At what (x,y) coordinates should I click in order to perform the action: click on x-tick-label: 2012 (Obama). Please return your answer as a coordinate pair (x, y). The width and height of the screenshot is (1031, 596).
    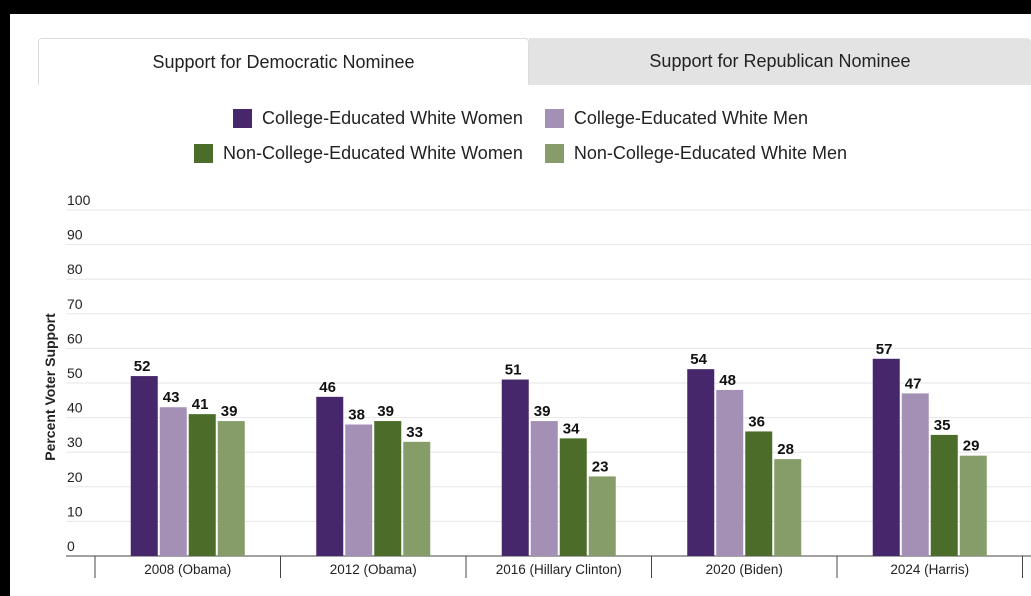
    Looking at the image, I should click on (373, 569).